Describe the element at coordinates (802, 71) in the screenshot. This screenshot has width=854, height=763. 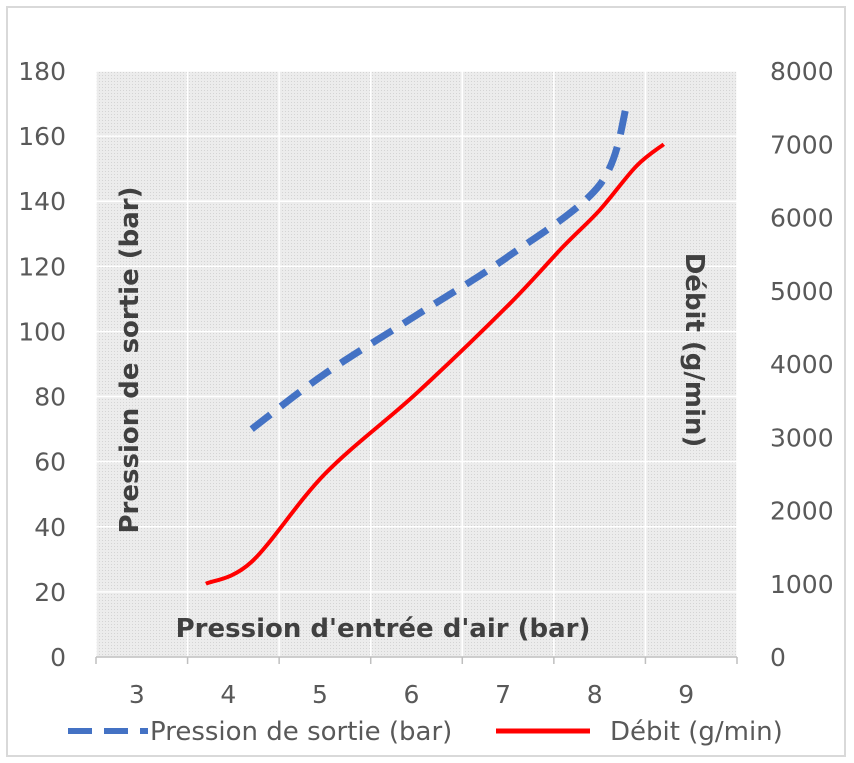
I see `y2-tick-label: 8000` at that location.